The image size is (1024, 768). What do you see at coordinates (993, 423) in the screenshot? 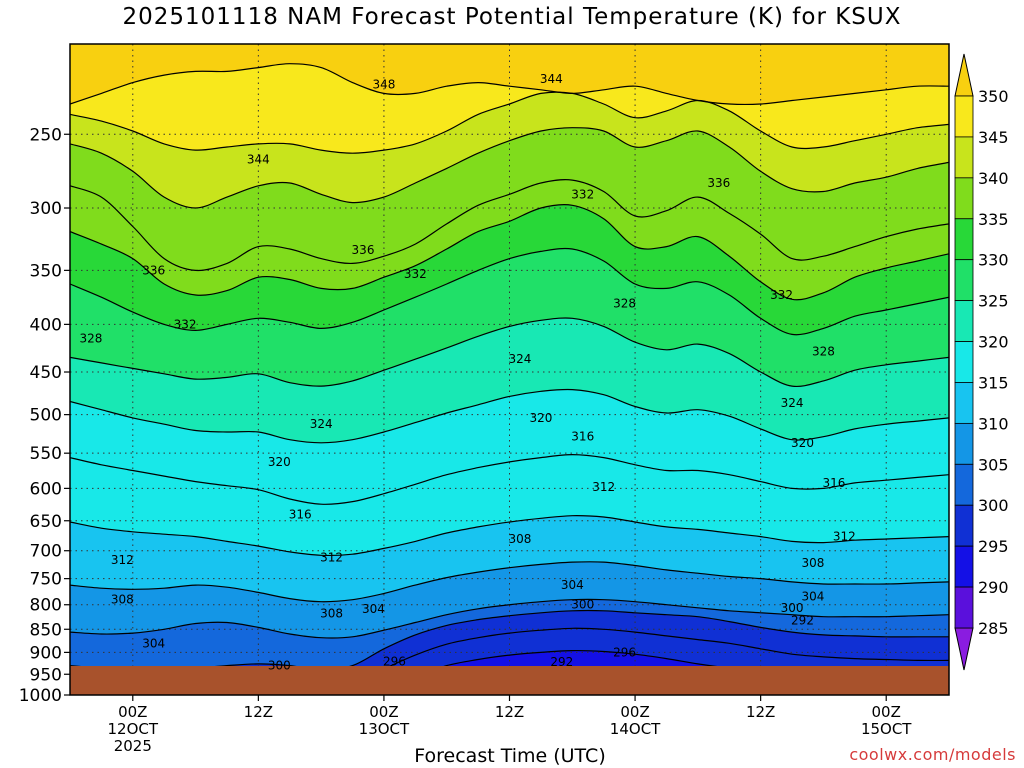
I see `colorbar-tick-label: 310` at bounding box center [993, 423].